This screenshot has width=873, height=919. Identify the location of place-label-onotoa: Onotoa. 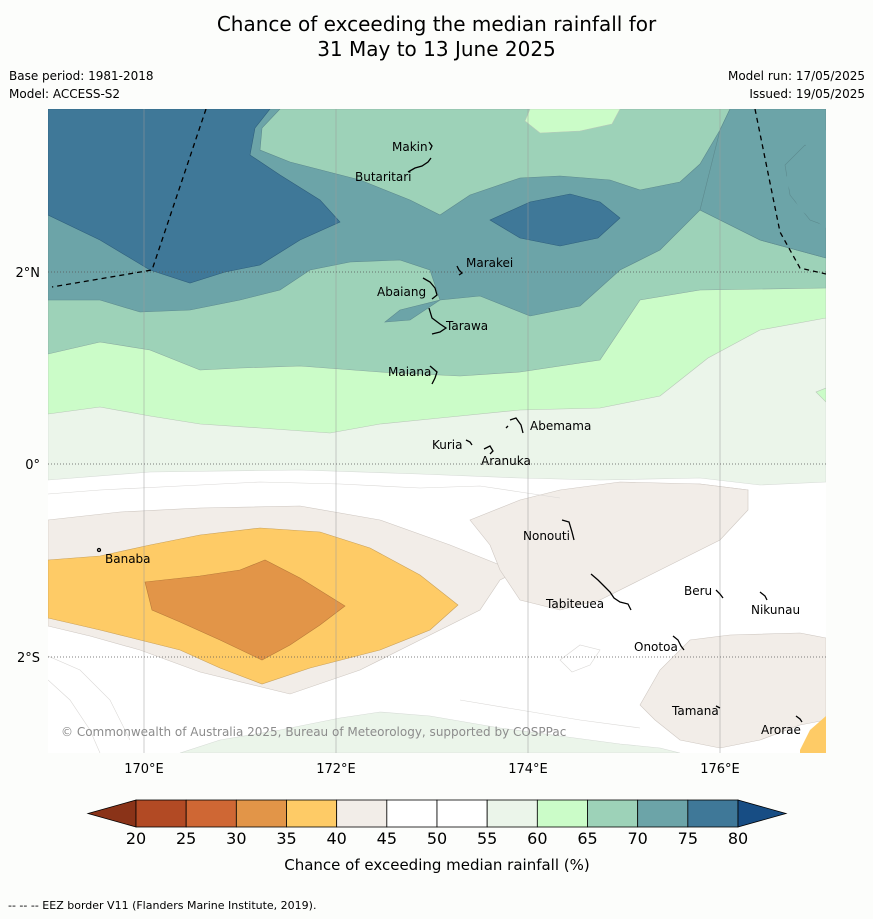
(656, 647).